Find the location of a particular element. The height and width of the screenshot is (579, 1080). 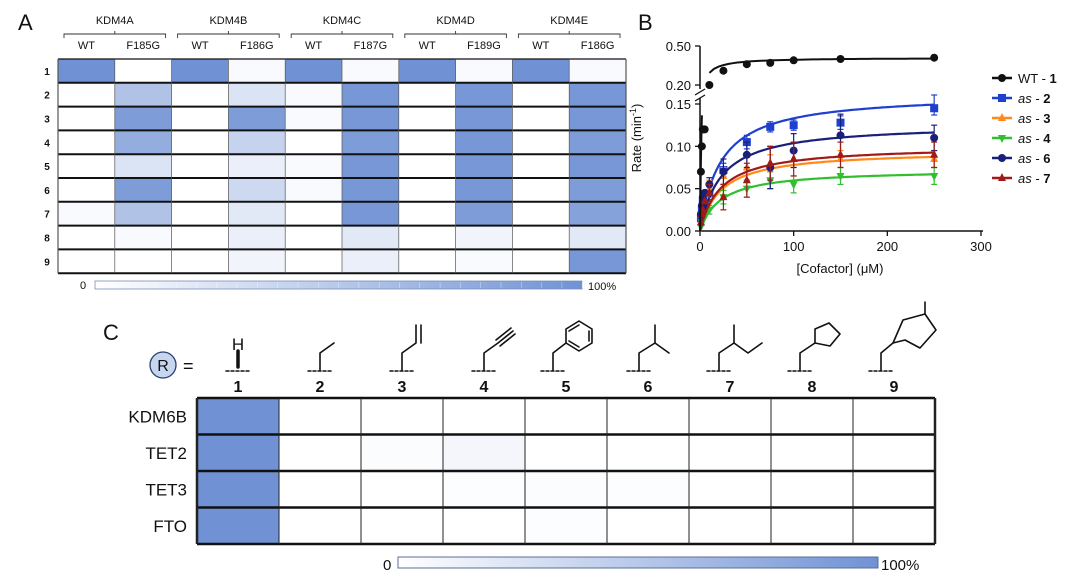

r-group-circle is located at coordinates (163, 365).